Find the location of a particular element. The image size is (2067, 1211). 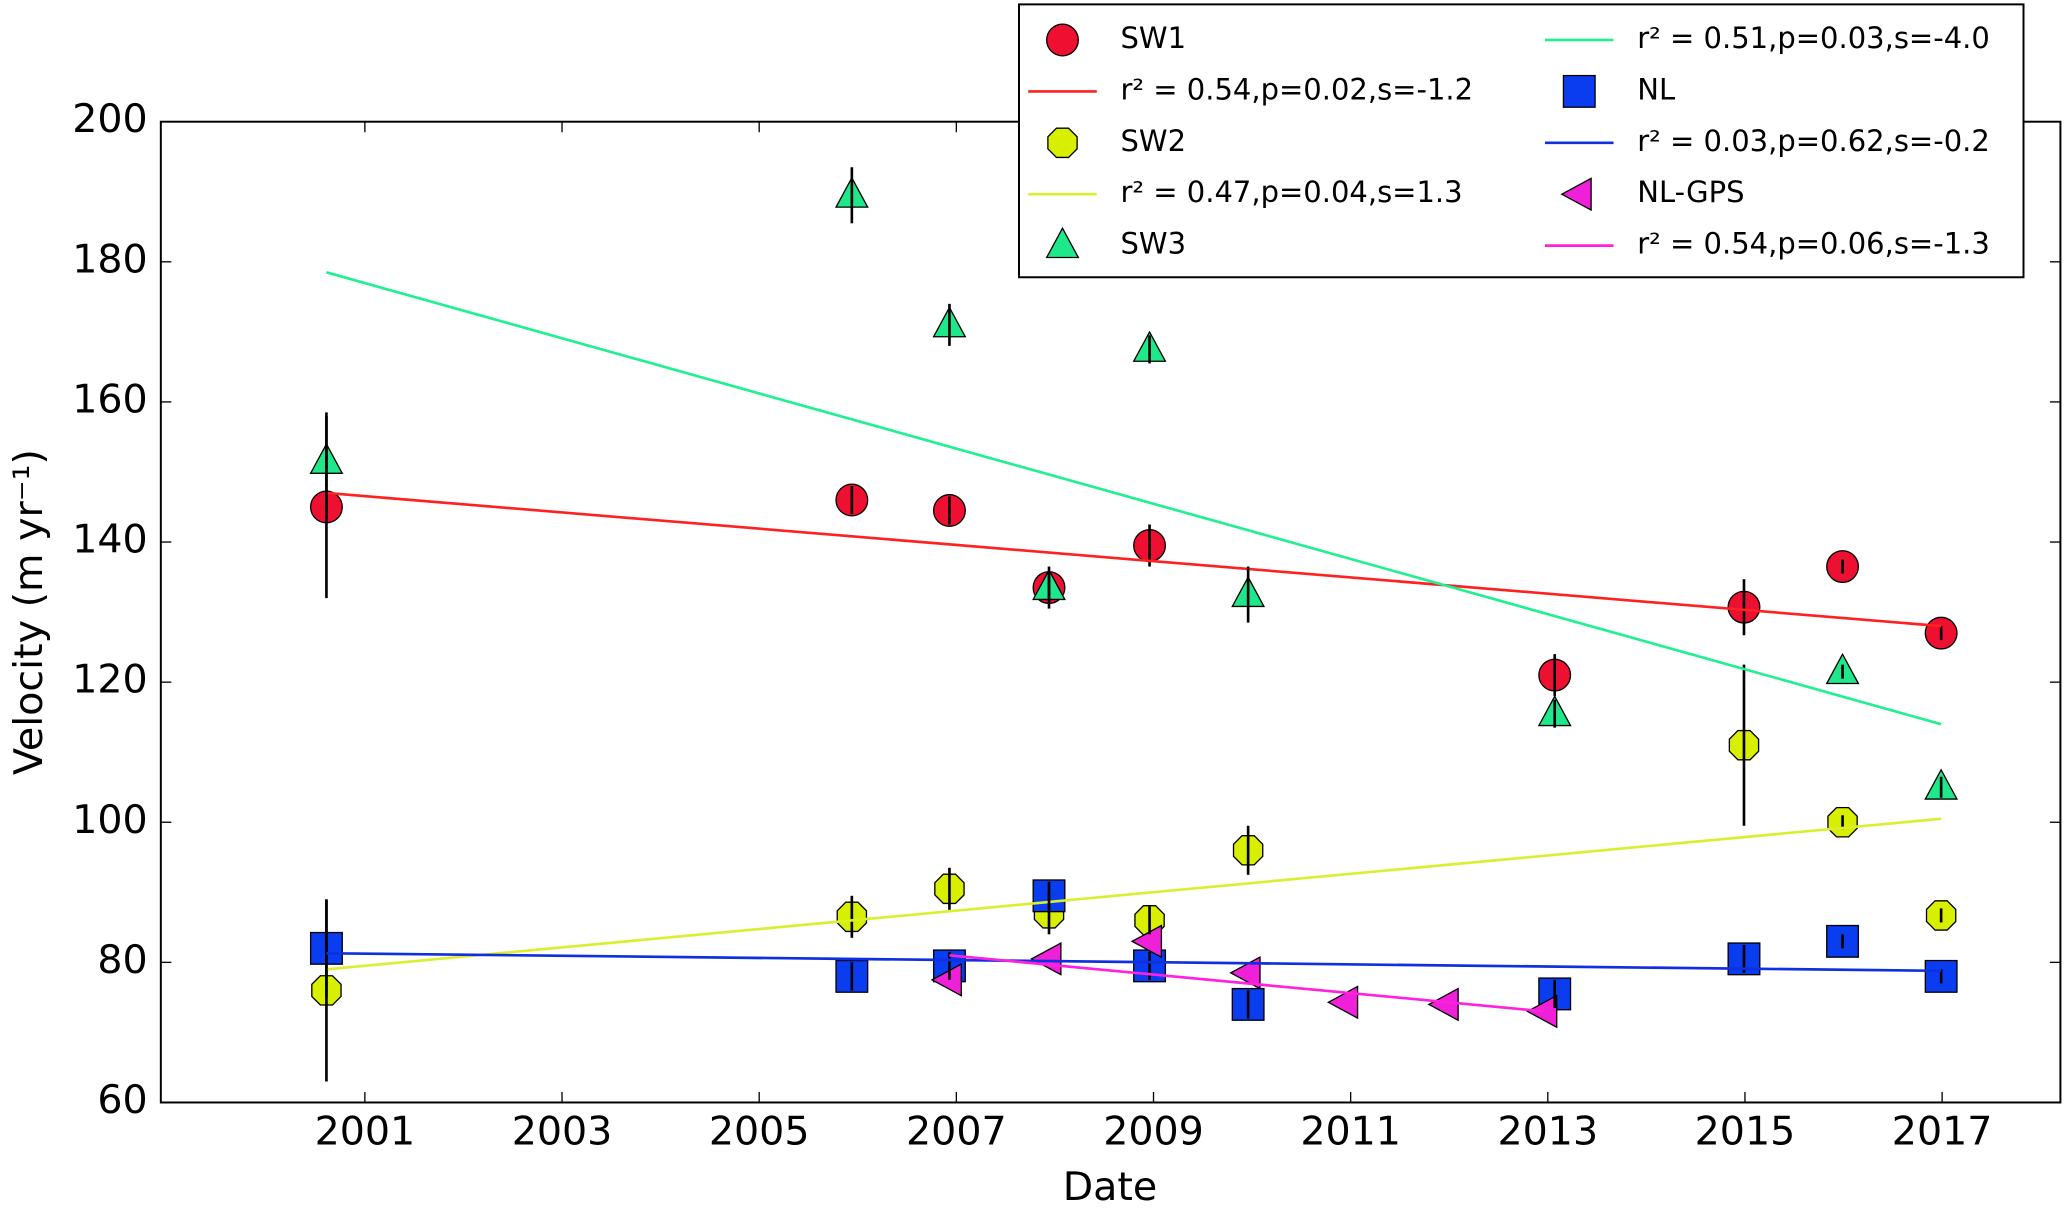

legend-label: r² = 0.51,p=0.03,s=-4.0 is located at coordinates (1813, 38).